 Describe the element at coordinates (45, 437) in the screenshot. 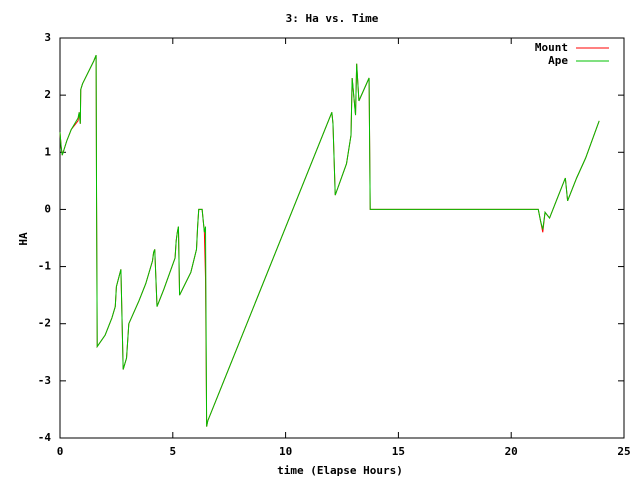

I see `y-tick-label: -4` at that location.